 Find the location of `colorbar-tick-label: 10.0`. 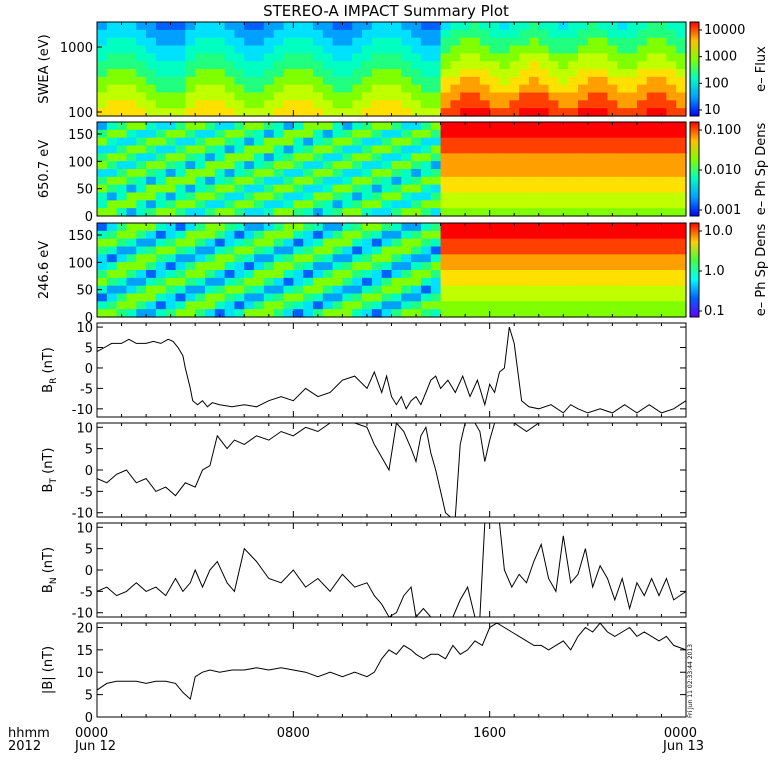

colorbar-tick-label: 10.0 is located at coordinates (718, 231).